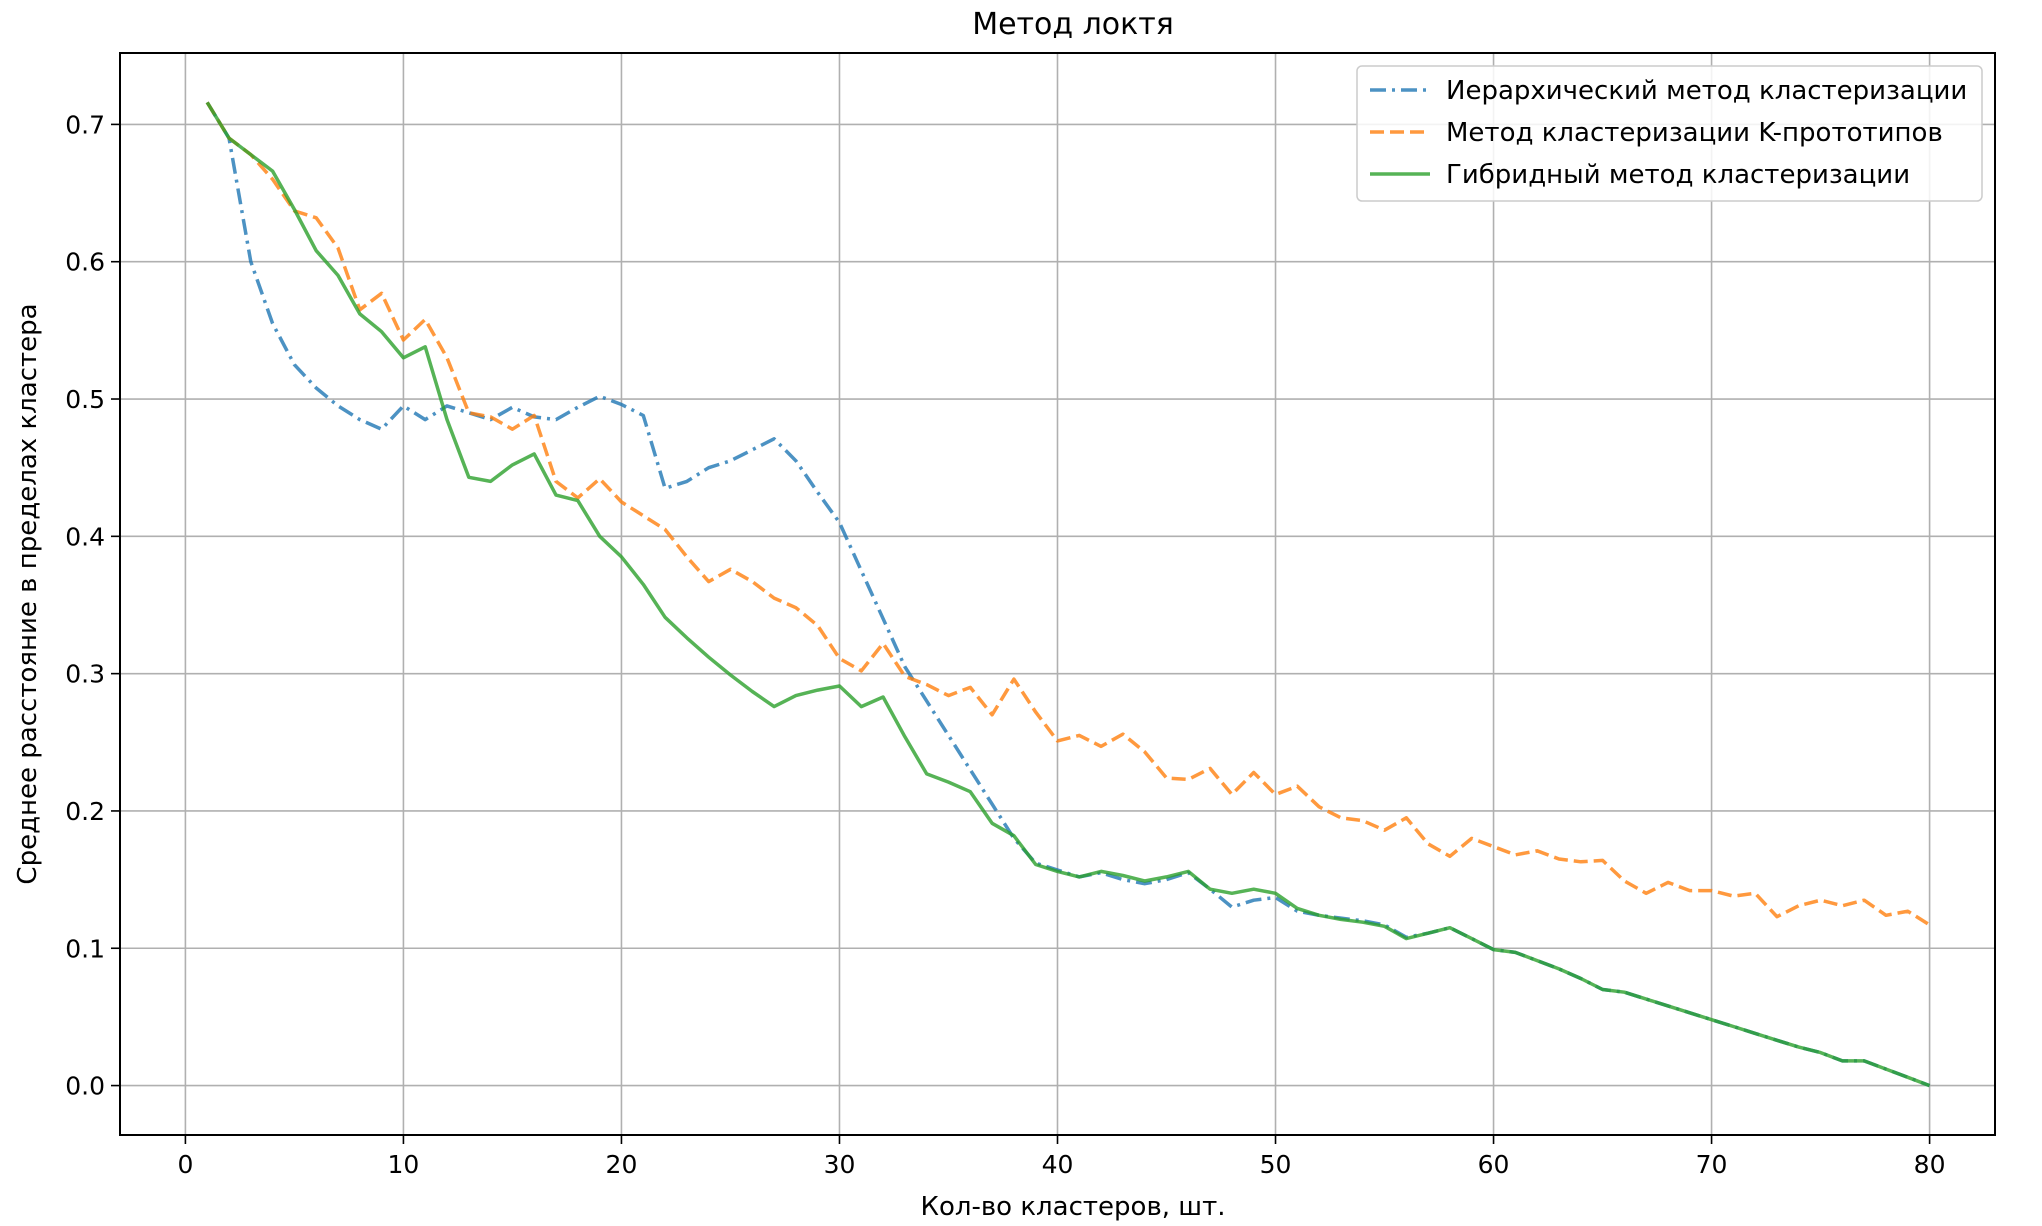 The image size is (2042, 1226). What do you see at coordinates (85, 262) in the screenshot?
I see `y-tick-label: 0.6` at bounding box center [85, 262].